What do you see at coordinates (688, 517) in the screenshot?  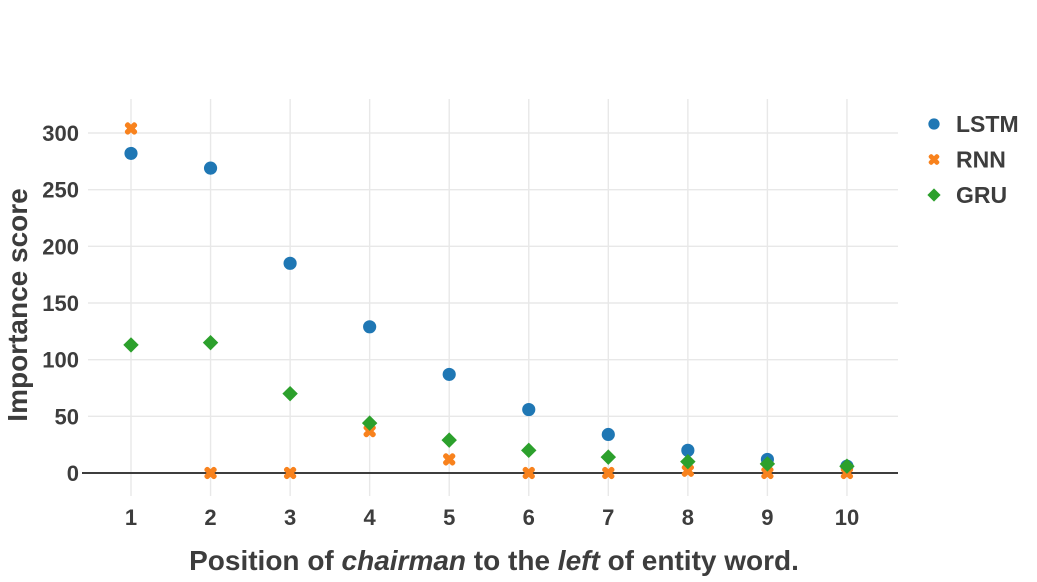 I see `x-tick-label: 8` at bounding box center [688, 517].